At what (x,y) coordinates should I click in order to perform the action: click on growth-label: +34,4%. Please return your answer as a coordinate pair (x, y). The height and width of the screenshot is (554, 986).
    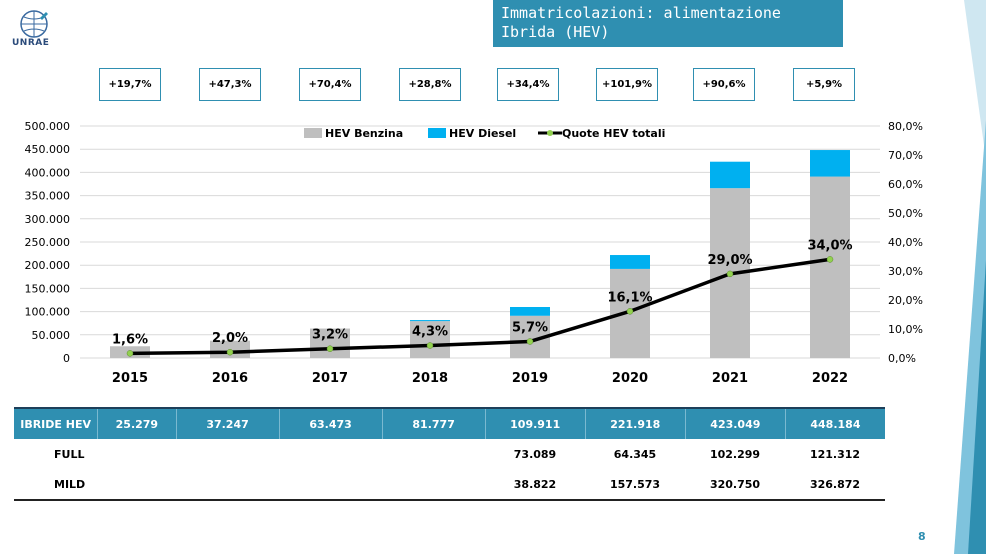
    Looking at the image, I should click on (528, 84).